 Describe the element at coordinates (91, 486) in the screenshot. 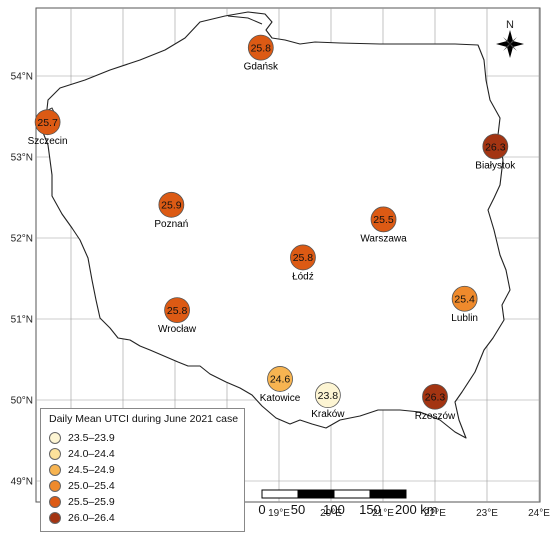

I see `legend-label: 25.0–25.4` at that location.